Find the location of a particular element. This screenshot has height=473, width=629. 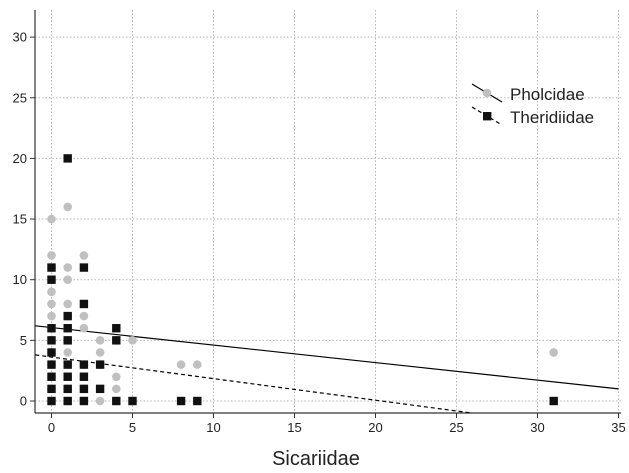

pholcidae-legend-label: Pholcidae is located at coordinates (547, 94).